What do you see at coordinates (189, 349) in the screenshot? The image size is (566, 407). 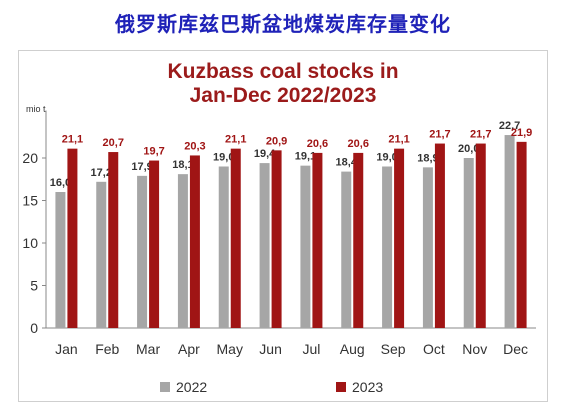 I see `x-tick-label-apr: Apr` at bounding box center [189, 349].